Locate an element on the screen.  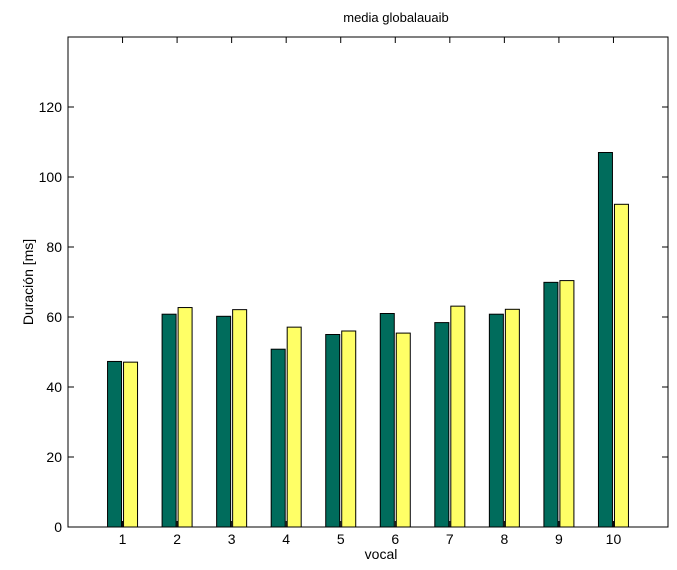
y-tick-label: 60 is located at coordinates (54, 317).